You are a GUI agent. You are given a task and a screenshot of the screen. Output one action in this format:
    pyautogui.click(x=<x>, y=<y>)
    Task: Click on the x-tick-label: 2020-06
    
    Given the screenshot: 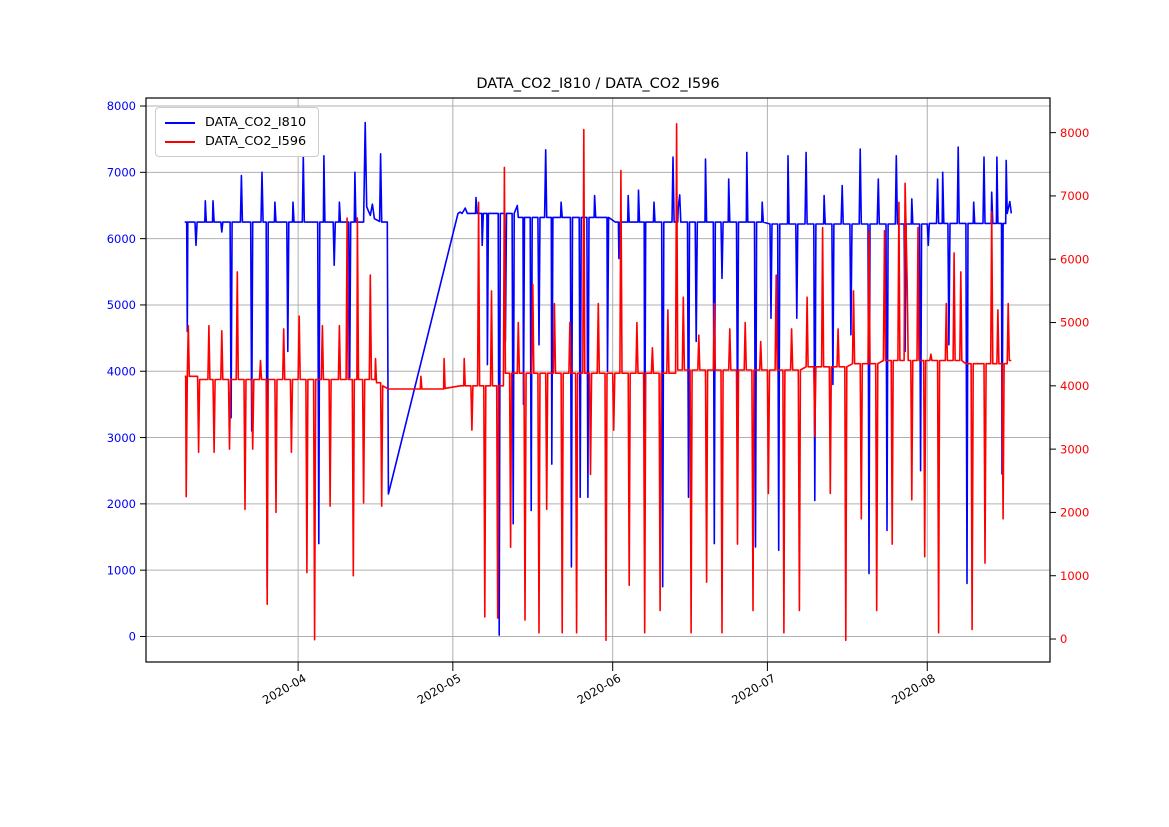 What is the action you would take?
    pyautogui.click(x=599, y=689)
    